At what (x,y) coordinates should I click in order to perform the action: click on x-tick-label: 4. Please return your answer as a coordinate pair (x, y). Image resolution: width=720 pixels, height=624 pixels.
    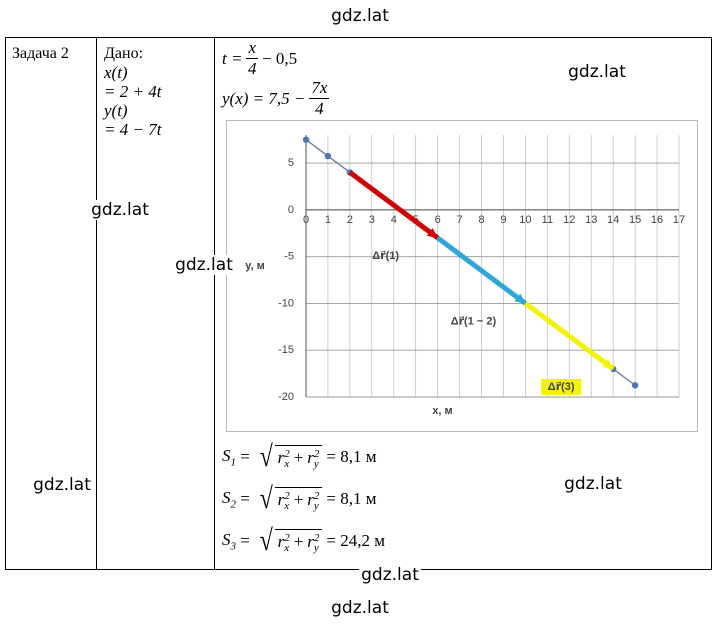
    Looking at the image, I should click on (394, 220).